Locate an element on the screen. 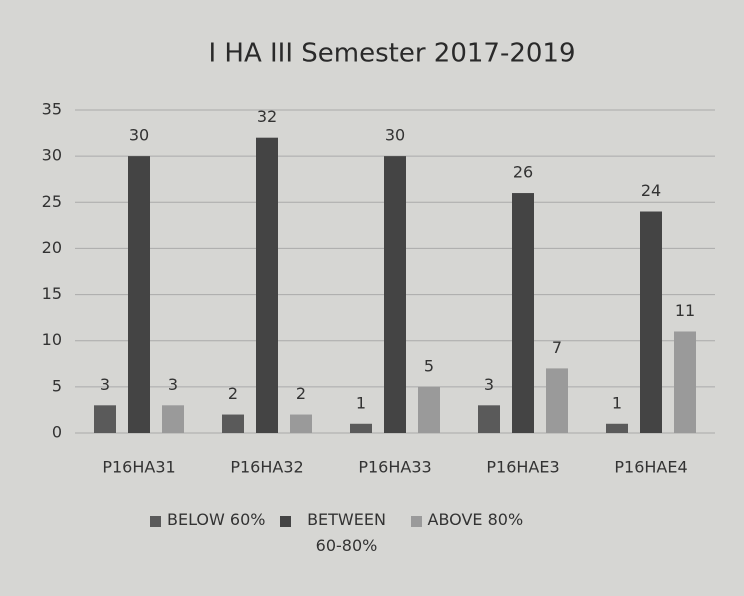 The width and height of the screenshot is (744, 596). data-label: 5 is located at coordinates (429, 365).